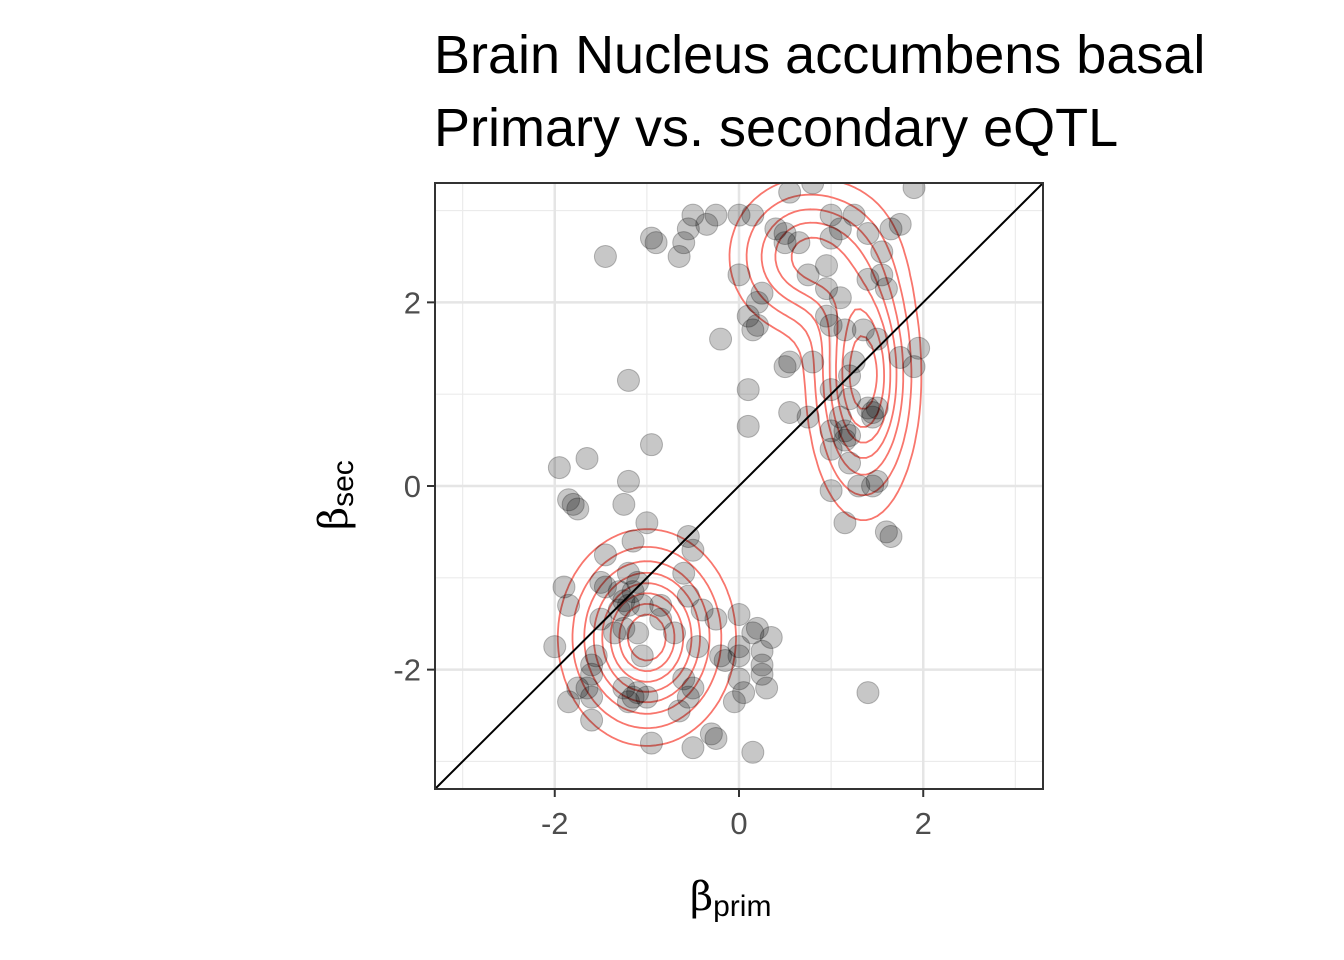 This screenshot has height=960, width=1344. Describe the element at coordinates (412, 302) in the screenshot. I see `y-tick-label: 2` at that location.